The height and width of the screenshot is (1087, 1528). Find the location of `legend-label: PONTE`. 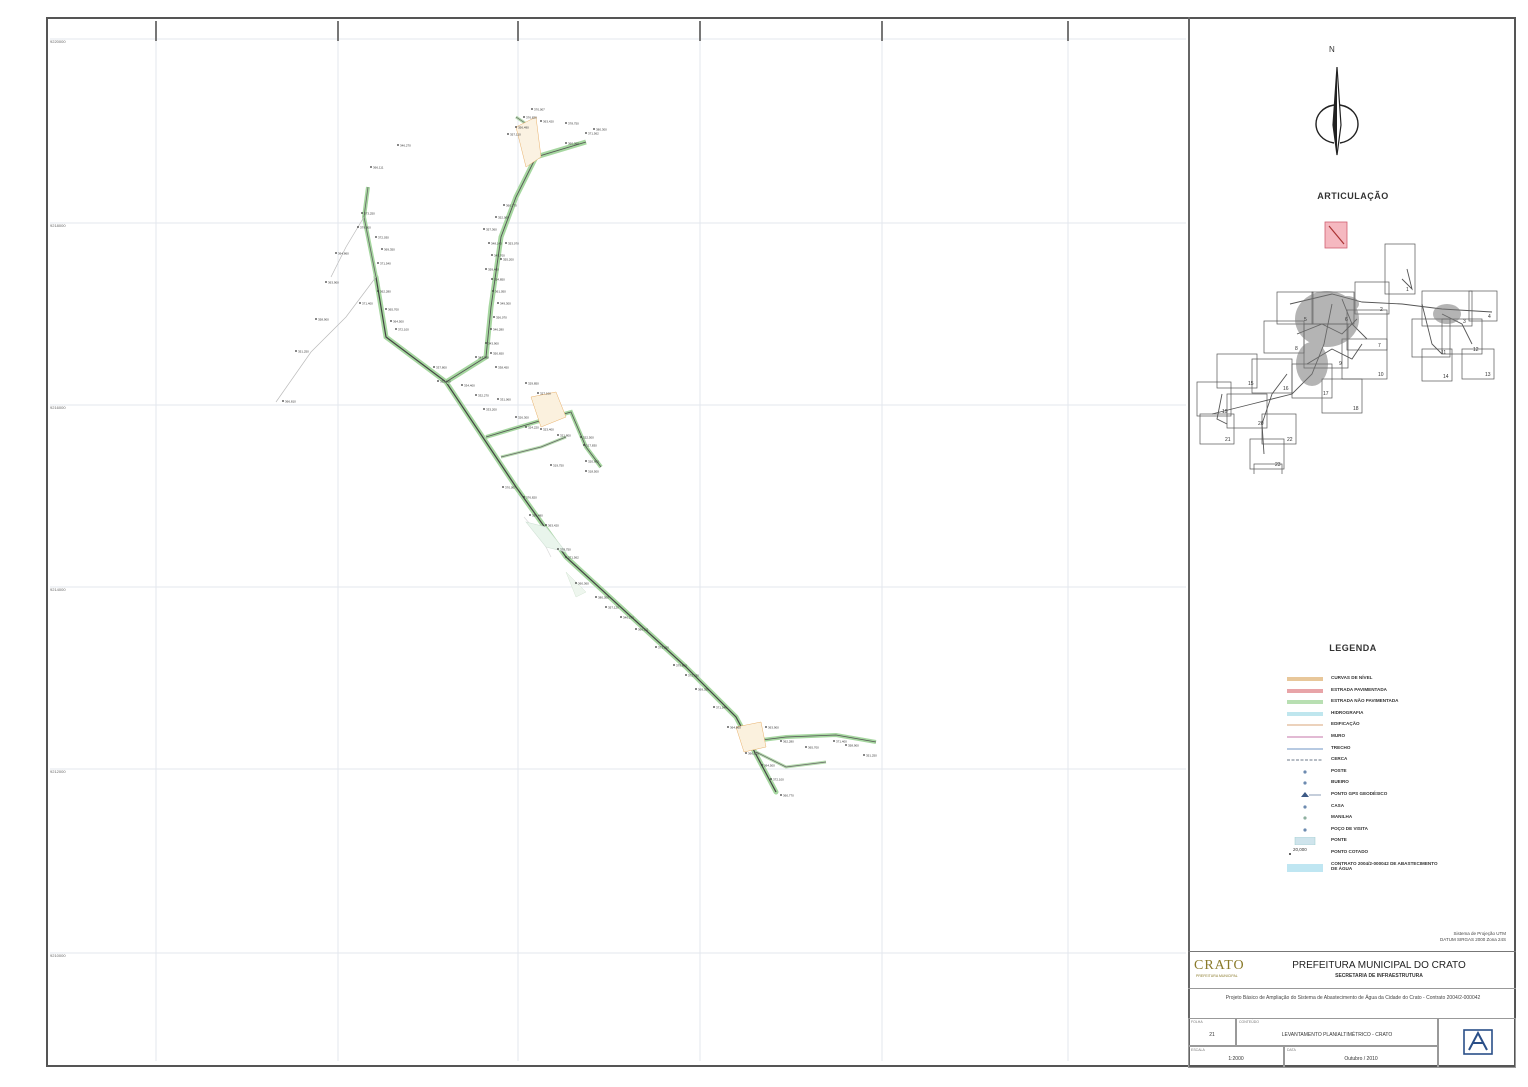

legend-label: PONTE is located at coordinates (1339, 840).